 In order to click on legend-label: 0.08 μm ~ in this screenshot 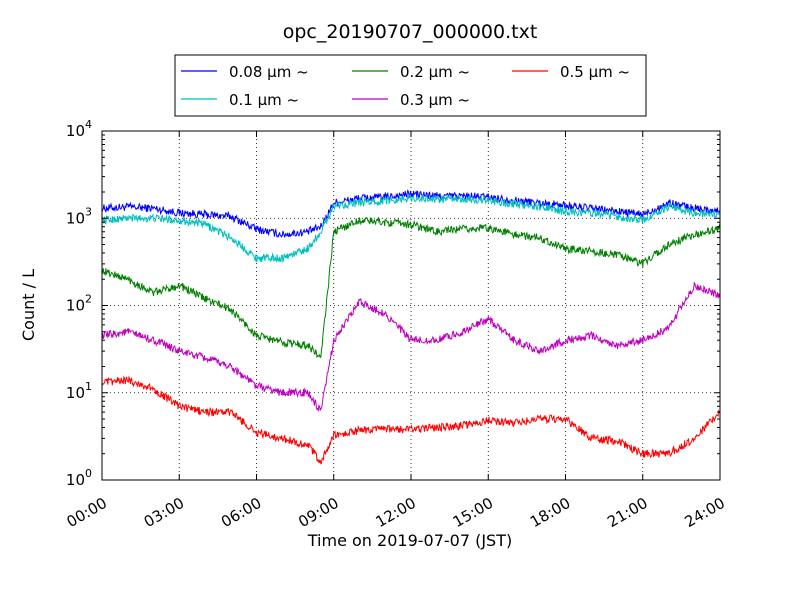, I will do `click(269, 72)`.